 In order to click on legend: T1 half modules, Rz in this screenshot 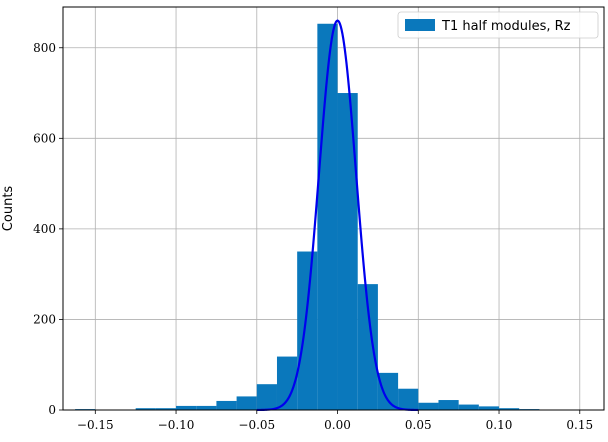, I will do `click(498, 25)`.